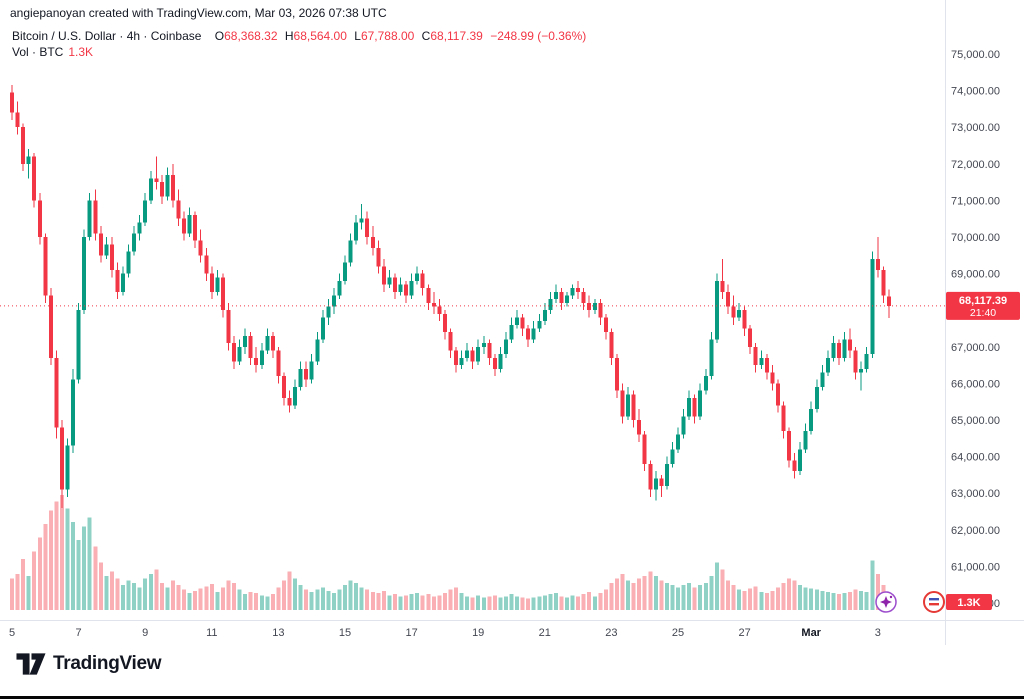 This screenshot has width=1024, height=699. What do you see at coordinates (107, 663) in the screenshot?
I see `tradingview-brand-text: TradingView` at bounding box center [107, 663].